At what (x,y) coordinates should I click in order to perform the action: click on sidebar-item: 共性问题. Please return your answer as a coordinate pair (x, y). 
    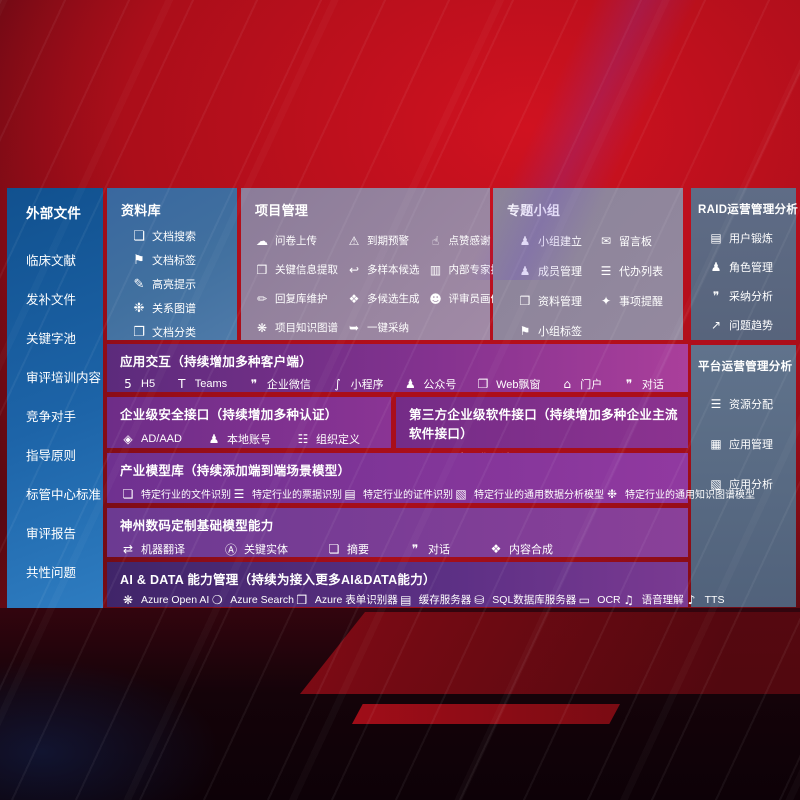
    Looking at the image, I should click on (51, 573).